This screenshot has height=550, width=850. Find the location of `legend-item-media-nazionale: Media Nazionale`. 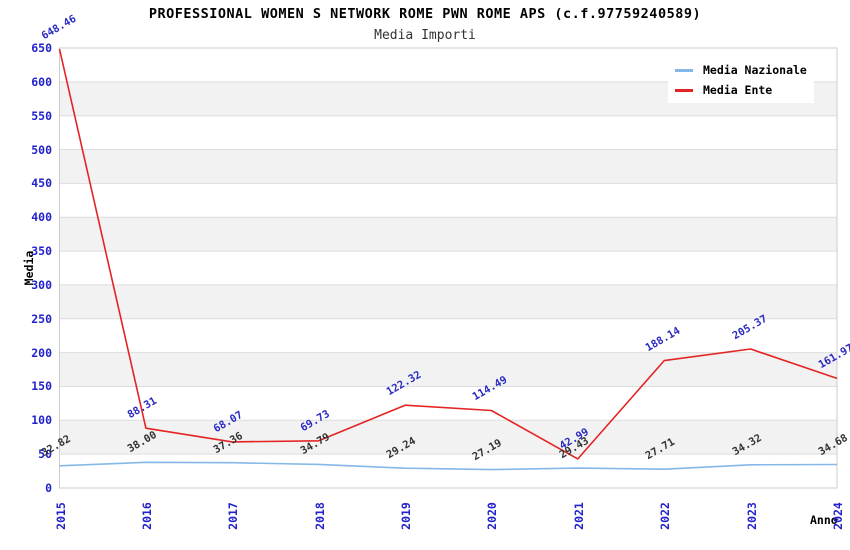

legend-item-media-nazionale: Media Nazionale is located at coordinates (741, 70).